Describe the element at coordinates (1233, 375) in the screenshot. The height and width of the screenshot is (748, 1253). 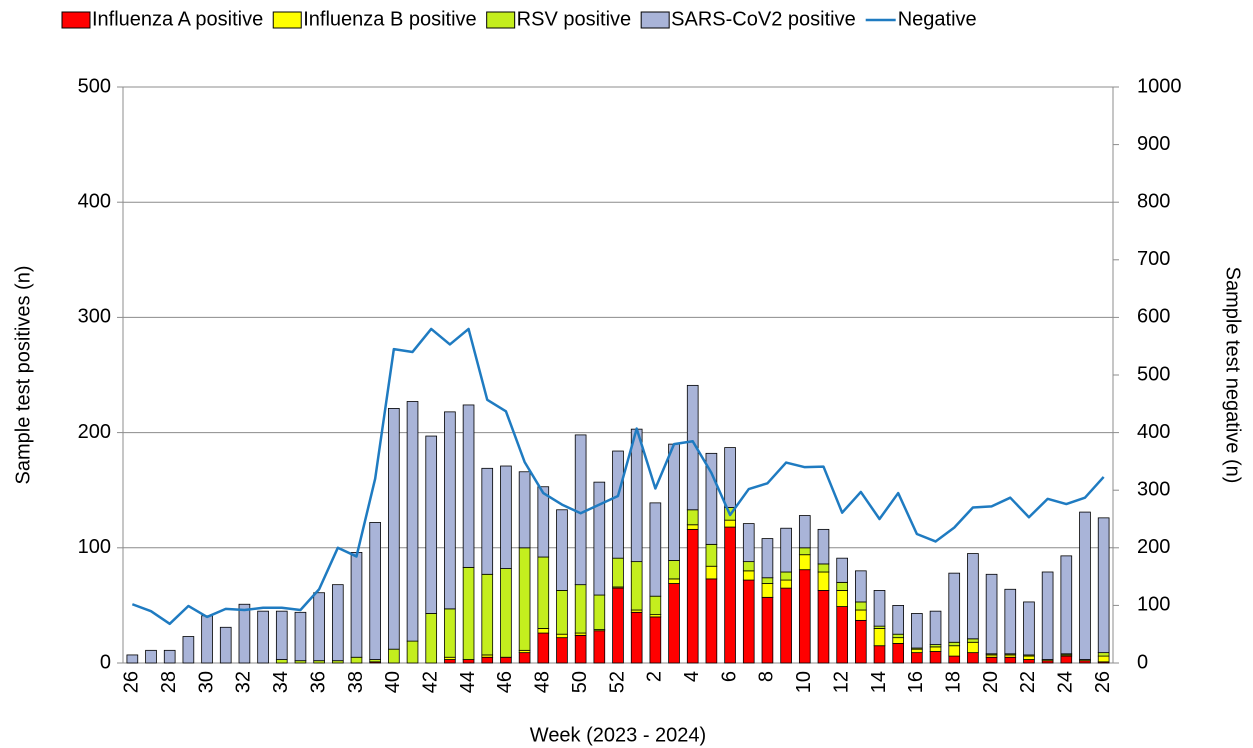
I see `y2-axis-title: Sample test negative (n)` at that location.